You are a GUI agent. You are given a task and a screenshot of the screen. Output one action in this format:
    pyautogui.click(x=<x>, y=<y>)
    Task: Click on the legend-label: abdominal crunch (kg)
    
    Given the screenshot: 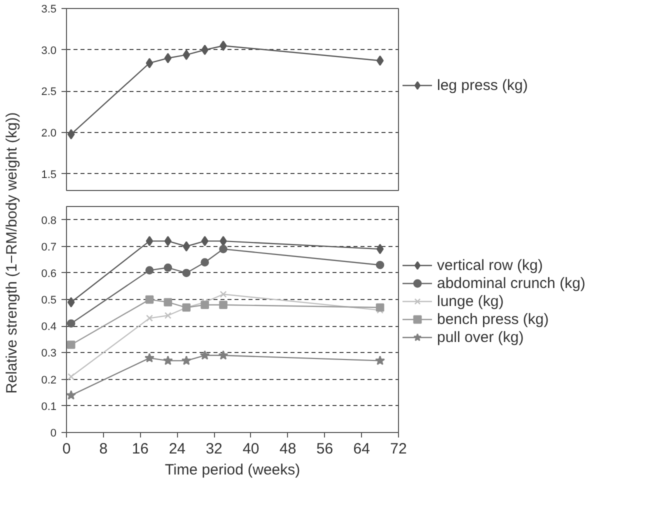 What is the action you would take?
    pyautogui.click(x=511, y=283)
    